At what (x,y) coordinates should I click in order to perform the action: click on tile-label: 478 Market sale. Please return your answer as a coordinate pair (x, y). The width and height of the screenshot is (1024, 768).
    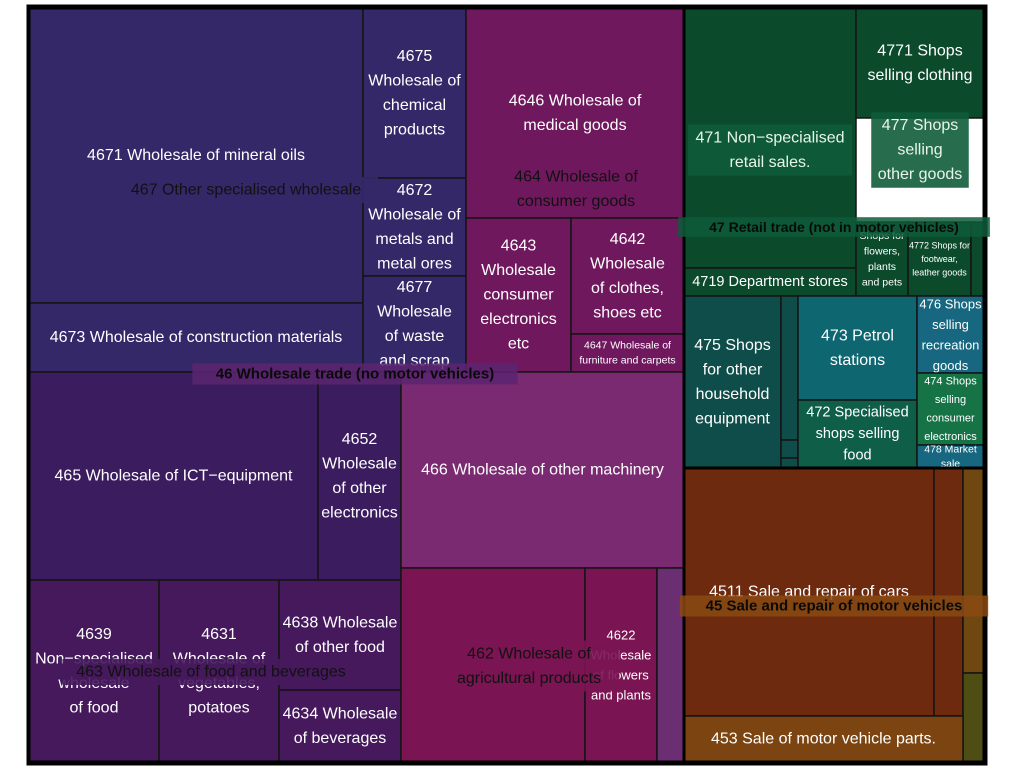
    Looking at the image, I should click on (950, 456).